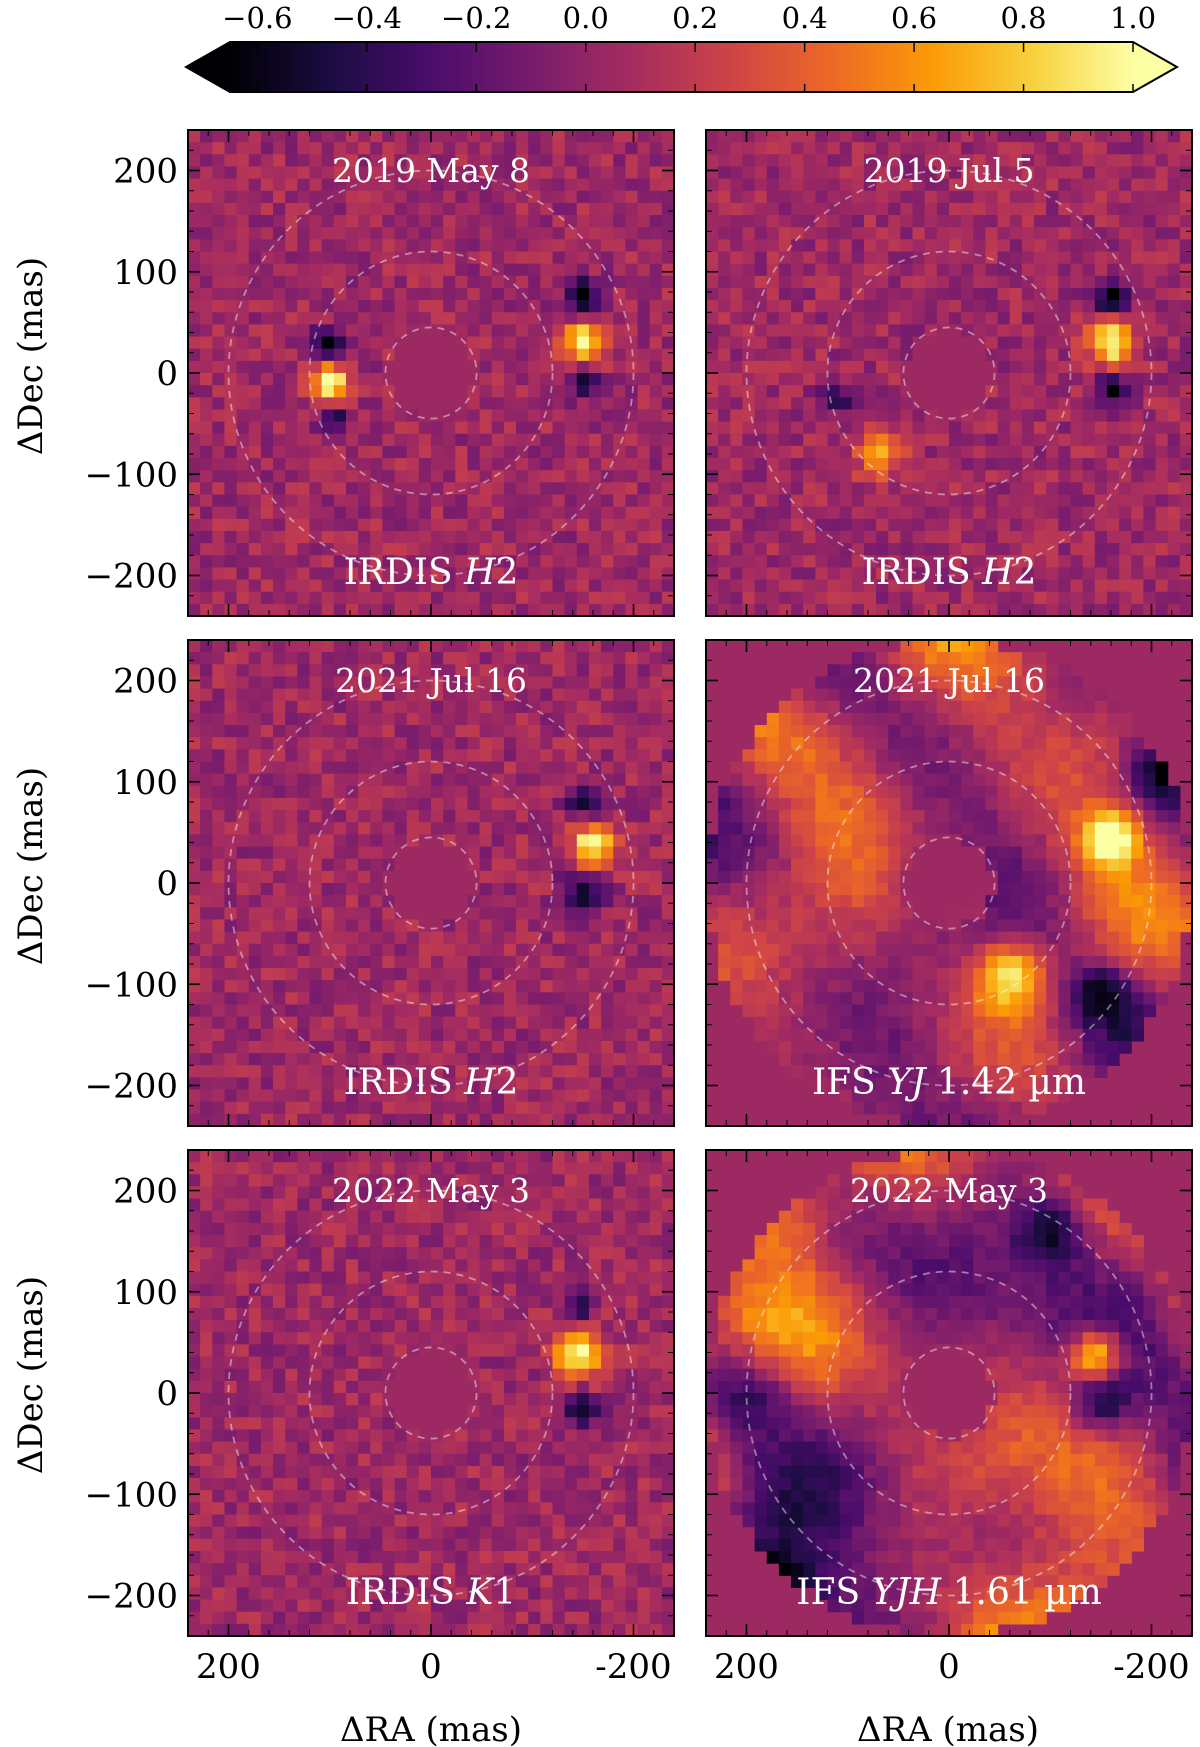 Image resolution: width=1200 pixels, height=1747 pixels. I want to click on panel-date: 2022 May 3, so click(949, 1190).